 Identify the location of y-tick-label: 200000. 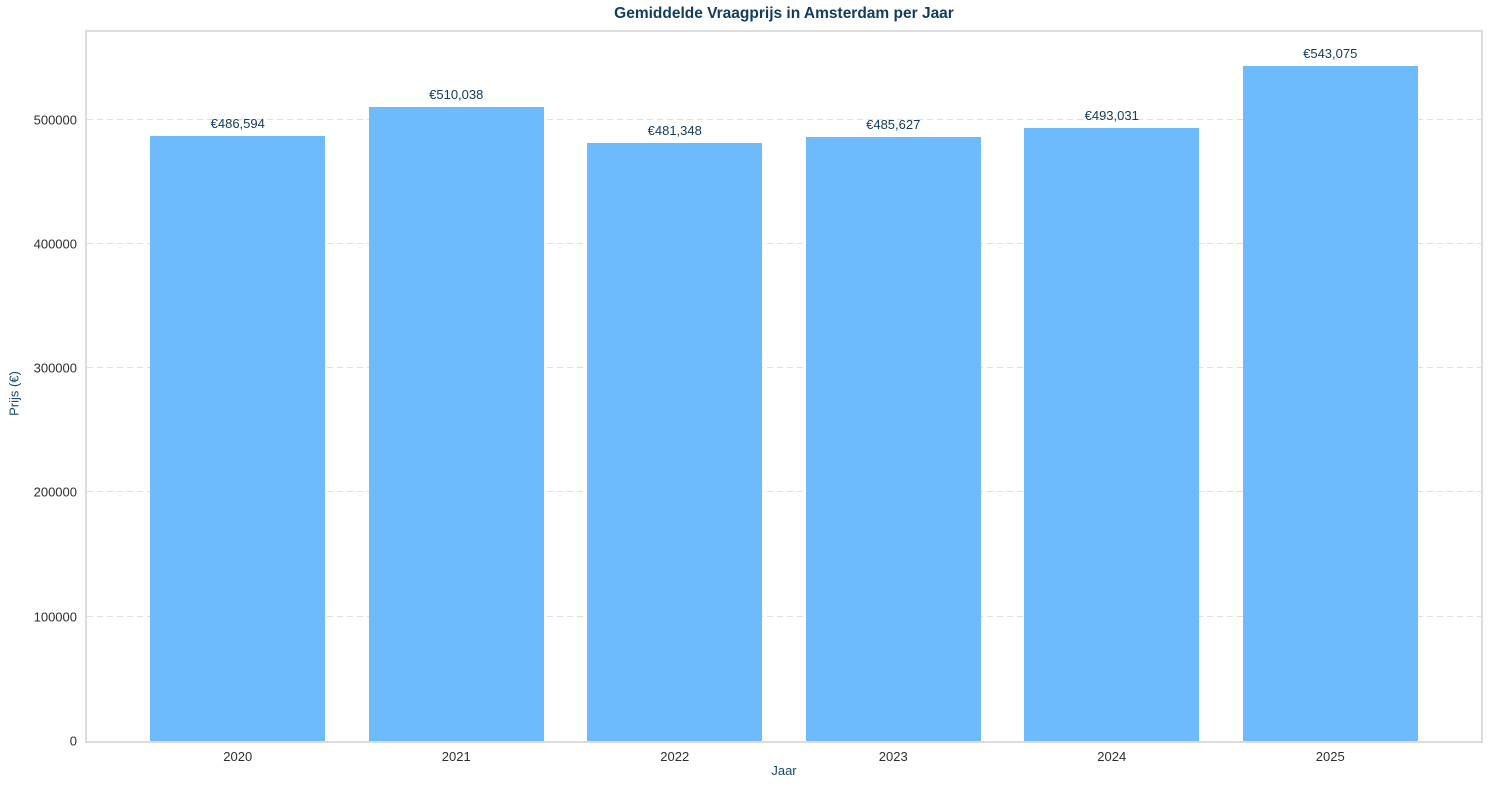
(55, 492).